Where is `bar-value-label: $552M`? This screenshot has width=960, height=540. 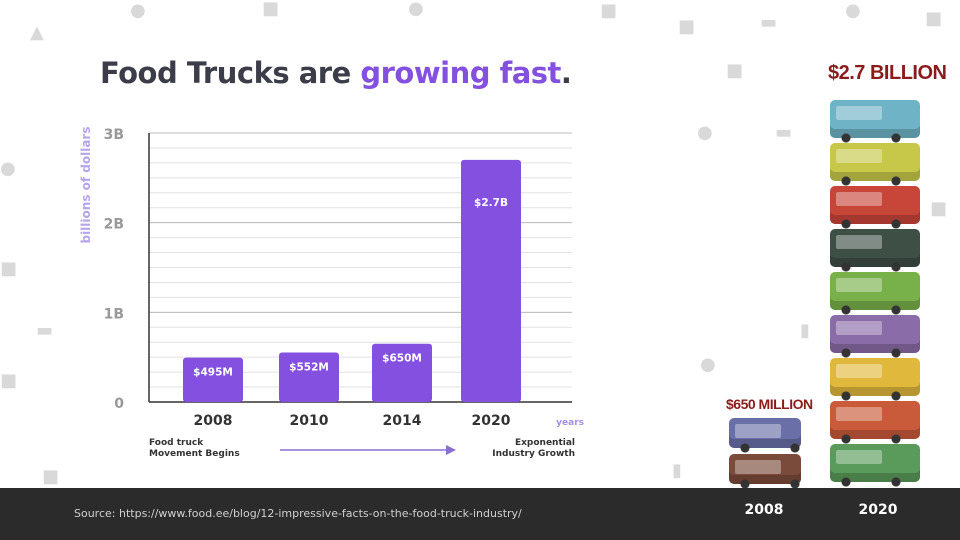 bar-value-label: $552M is located at coordinates (309, 368).